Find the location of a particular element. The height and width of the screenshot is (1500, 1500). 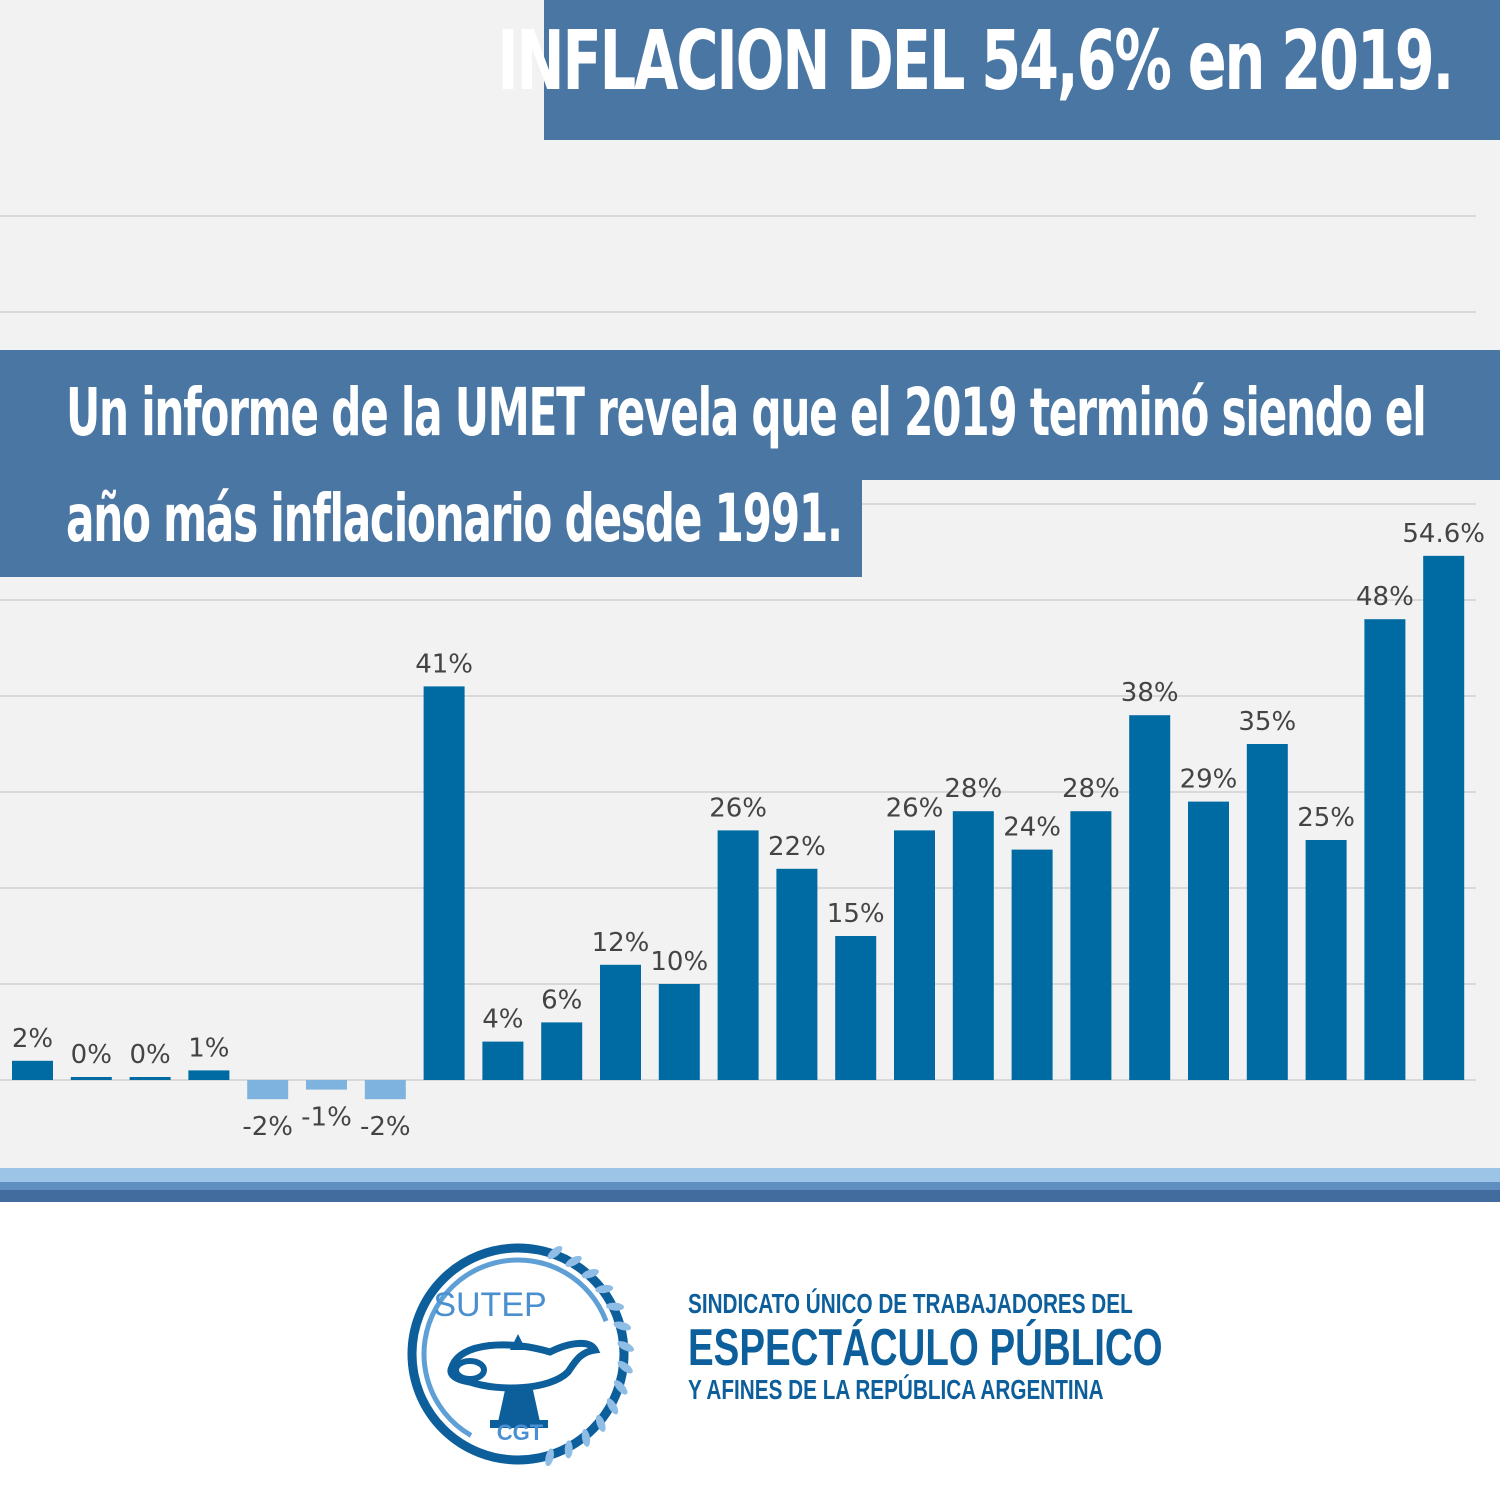

title-banner: INFLACION DEL 54,6% en 2019. is located at coordinates (998, 70).